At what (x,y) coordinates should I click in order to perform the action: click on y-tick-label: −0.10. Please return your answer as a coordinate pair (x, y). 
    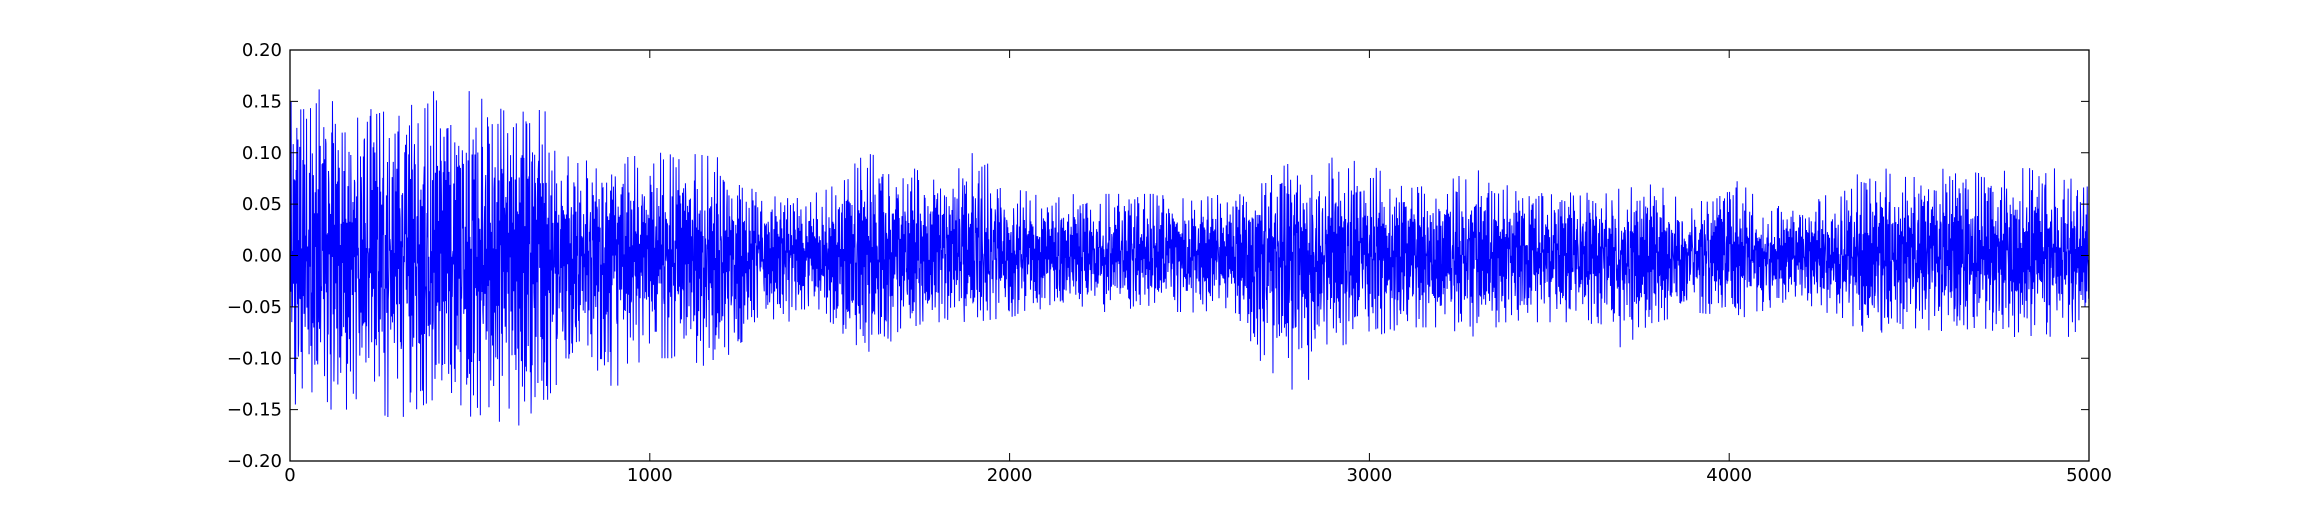
    Looking at the image, I should click on (254, 358).